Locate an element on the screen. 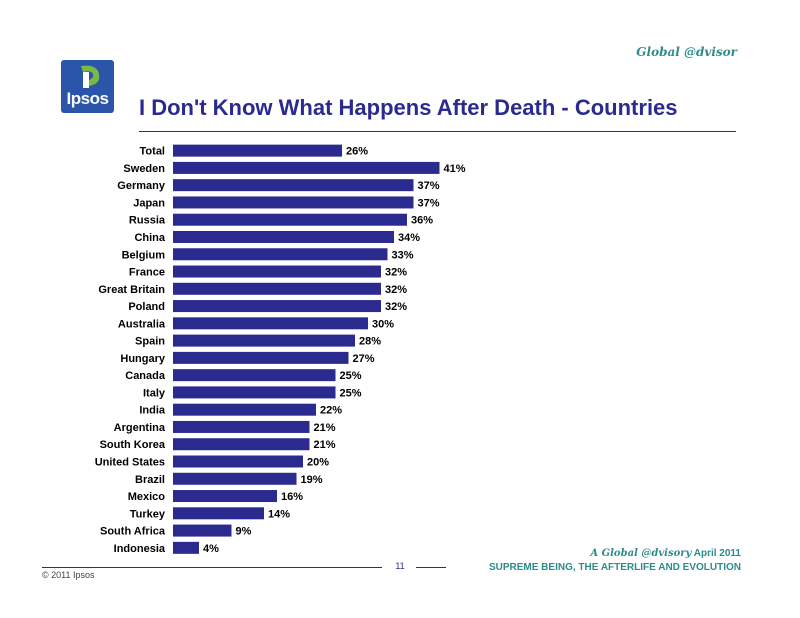 This screenshot has height=618, width=800. copyright: © 2011 Ipsos is located at coordinates (68, 575).